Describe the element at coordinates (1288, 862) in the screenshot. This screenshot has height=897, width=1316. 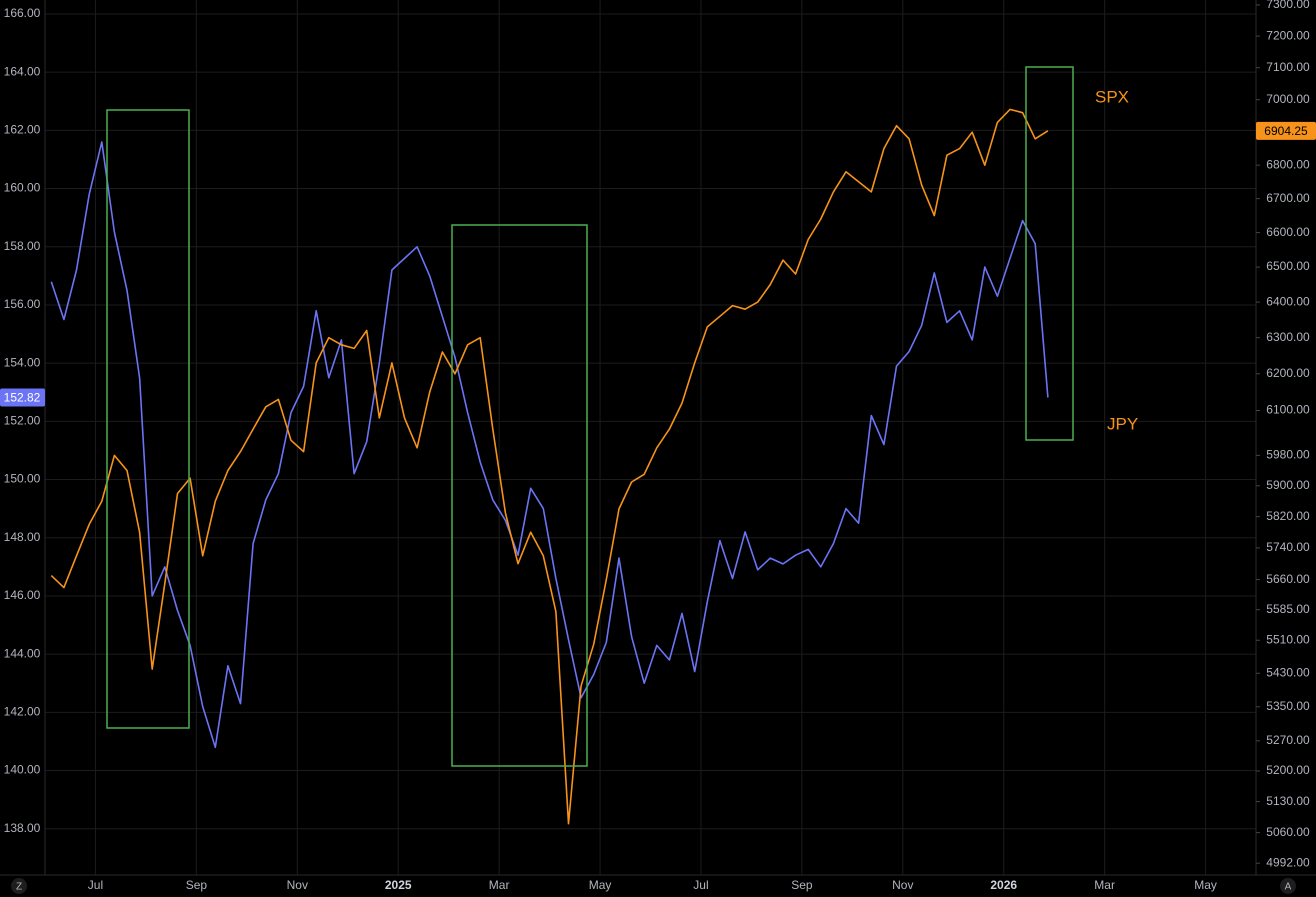
I see `y2-tick-label: 4992.00` at that location.